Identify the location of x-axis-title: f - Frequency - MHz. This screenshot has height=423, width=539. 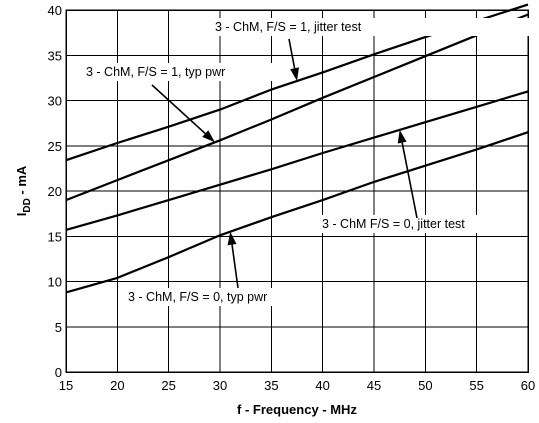
(297, 409).